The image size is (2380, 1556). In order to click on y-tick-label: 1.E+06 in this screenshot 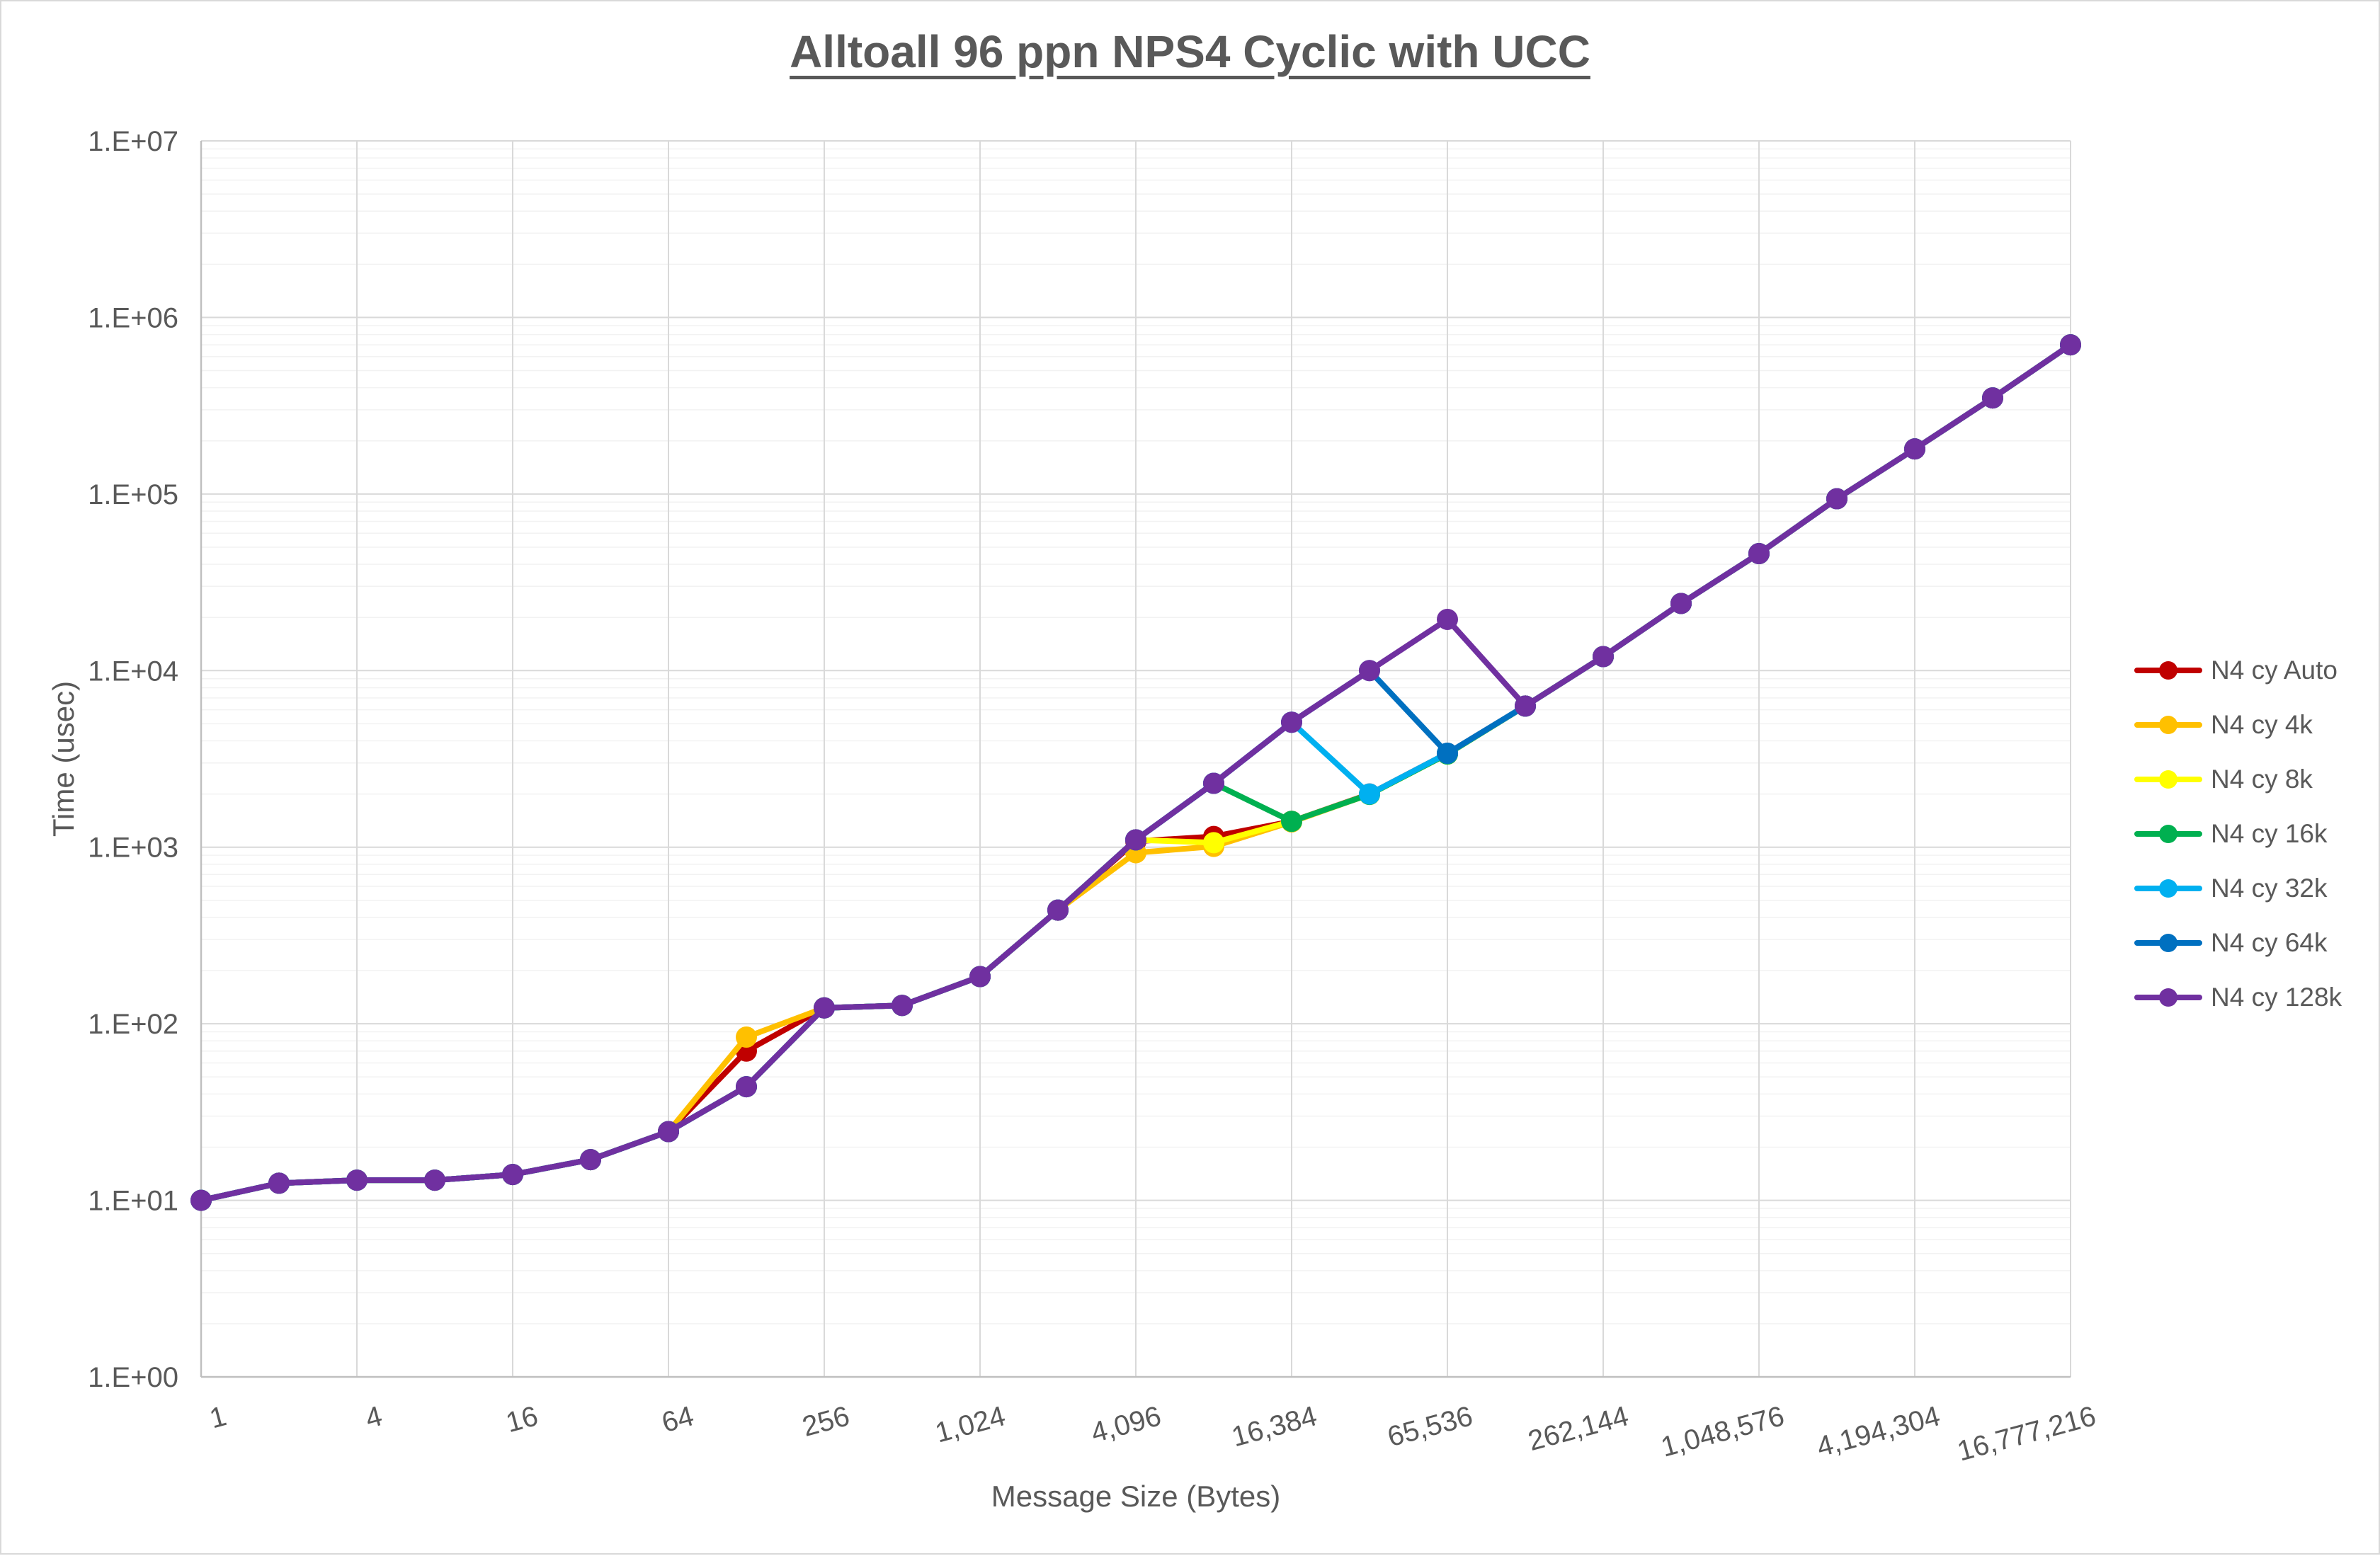, I will do `click(133, 317)`.